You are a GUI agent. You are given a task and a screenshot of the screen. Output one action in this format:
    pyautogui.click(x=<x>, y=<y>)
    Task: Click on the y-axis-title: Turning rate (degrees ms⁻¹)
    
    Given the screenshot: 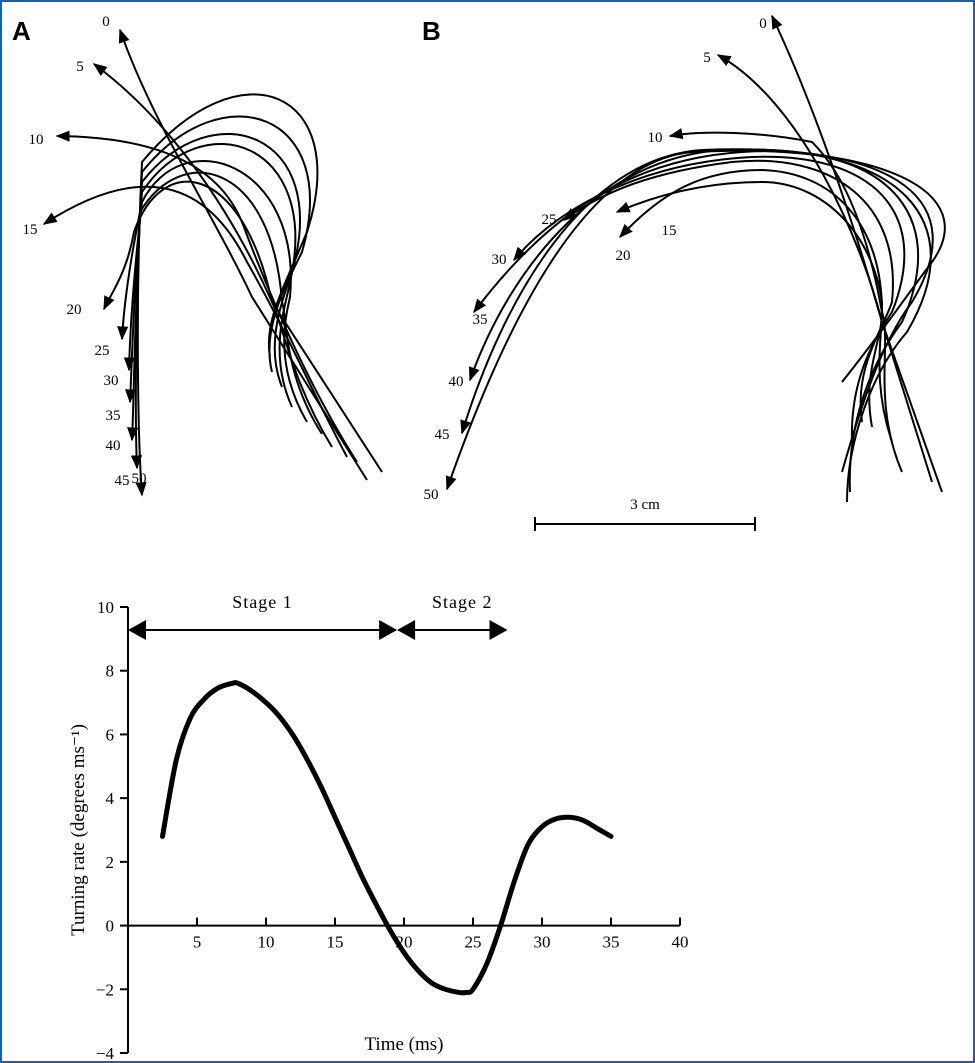 What is the action you would take?
    pyautogui.click(x=78, y=830)
    